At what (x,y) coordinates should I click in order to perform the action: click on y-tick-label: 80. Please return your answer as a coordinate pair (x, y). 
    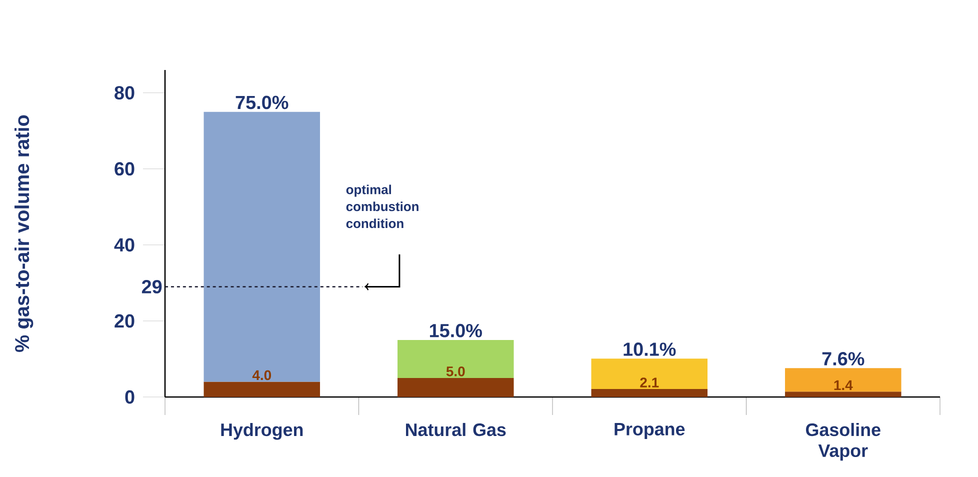
    Looking at the image, I should click on (124, 93).